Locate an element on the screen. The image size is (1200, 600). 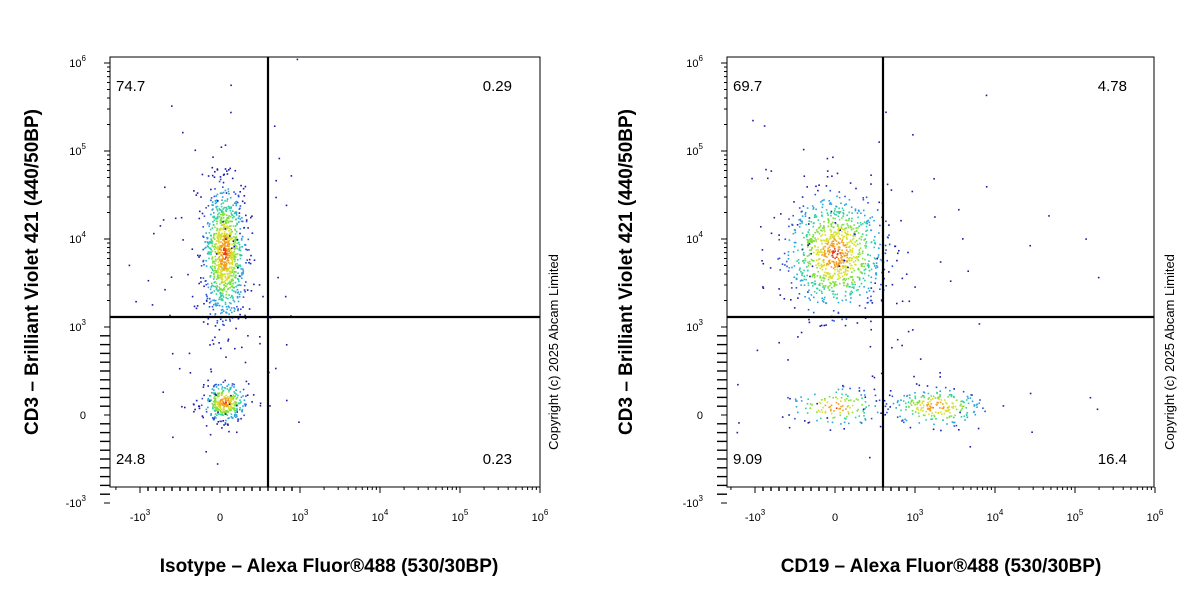
event-dots is located at coordinates (214, 261).